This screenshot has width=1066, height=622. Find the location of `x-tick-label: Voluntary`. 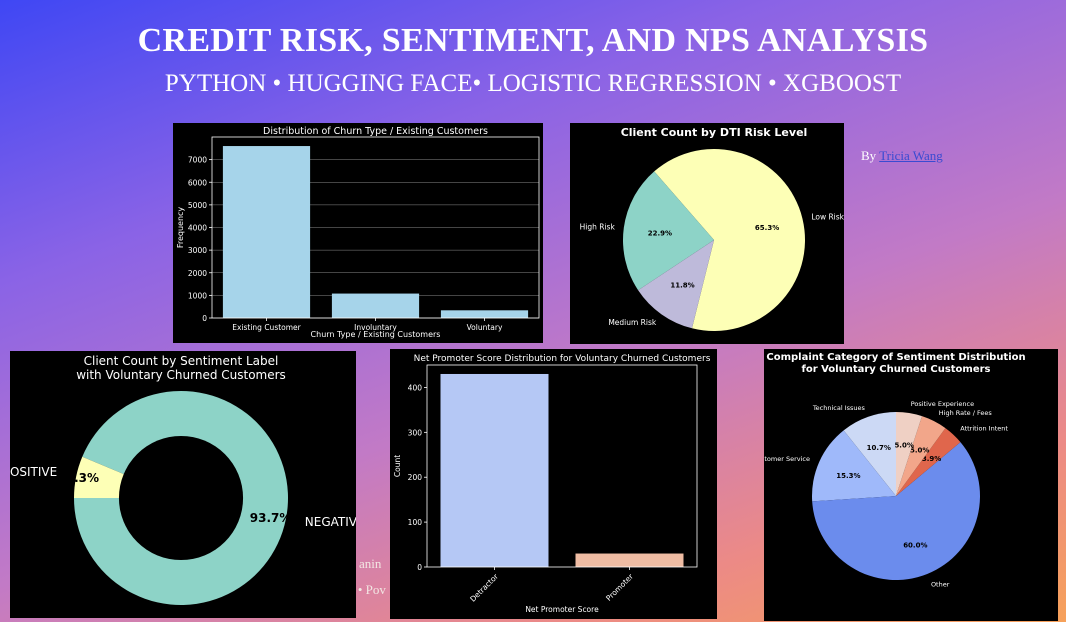

x-tick-label: Voluntary is located at coordinates (485, 327).